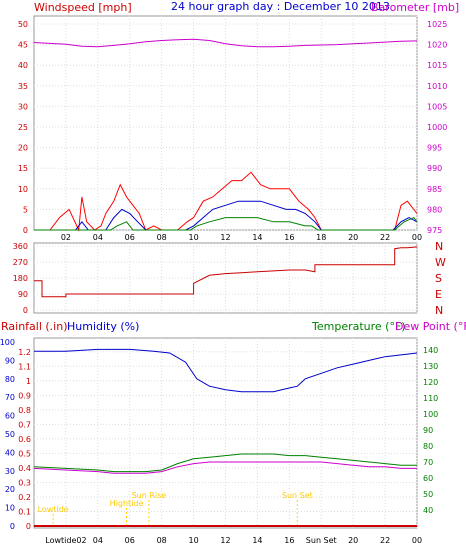  I want to click on temperature-y-ticks: 140 130 120 110 100 90 80 70 60 50 40, so click(430, 430).